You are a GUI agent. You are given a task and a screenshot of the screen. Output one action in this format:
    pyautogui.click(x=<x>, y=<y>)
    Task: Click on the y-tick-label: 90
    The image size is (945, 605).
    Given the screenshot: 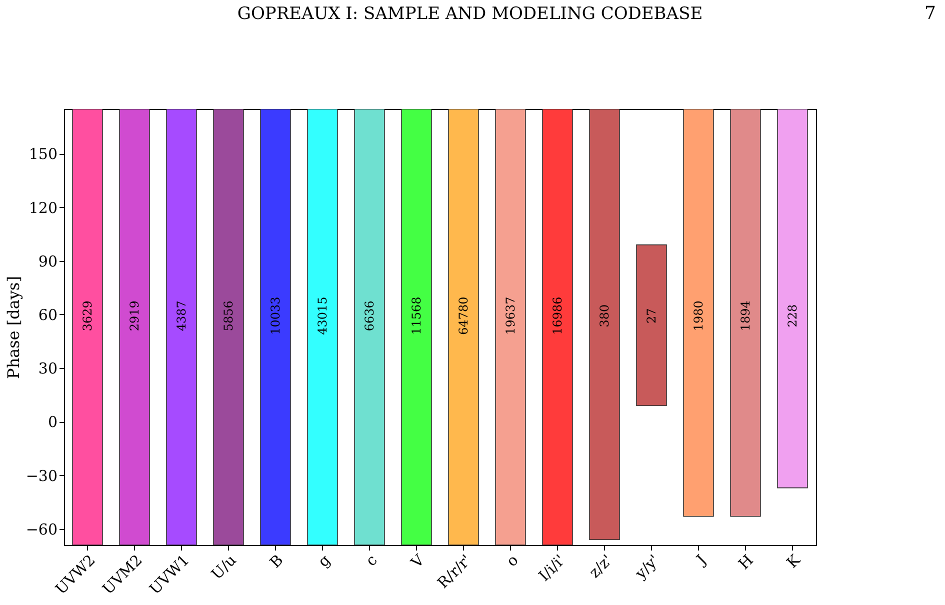 What is the action you would take?
    pyautogui.click(x=48, y=261)
    